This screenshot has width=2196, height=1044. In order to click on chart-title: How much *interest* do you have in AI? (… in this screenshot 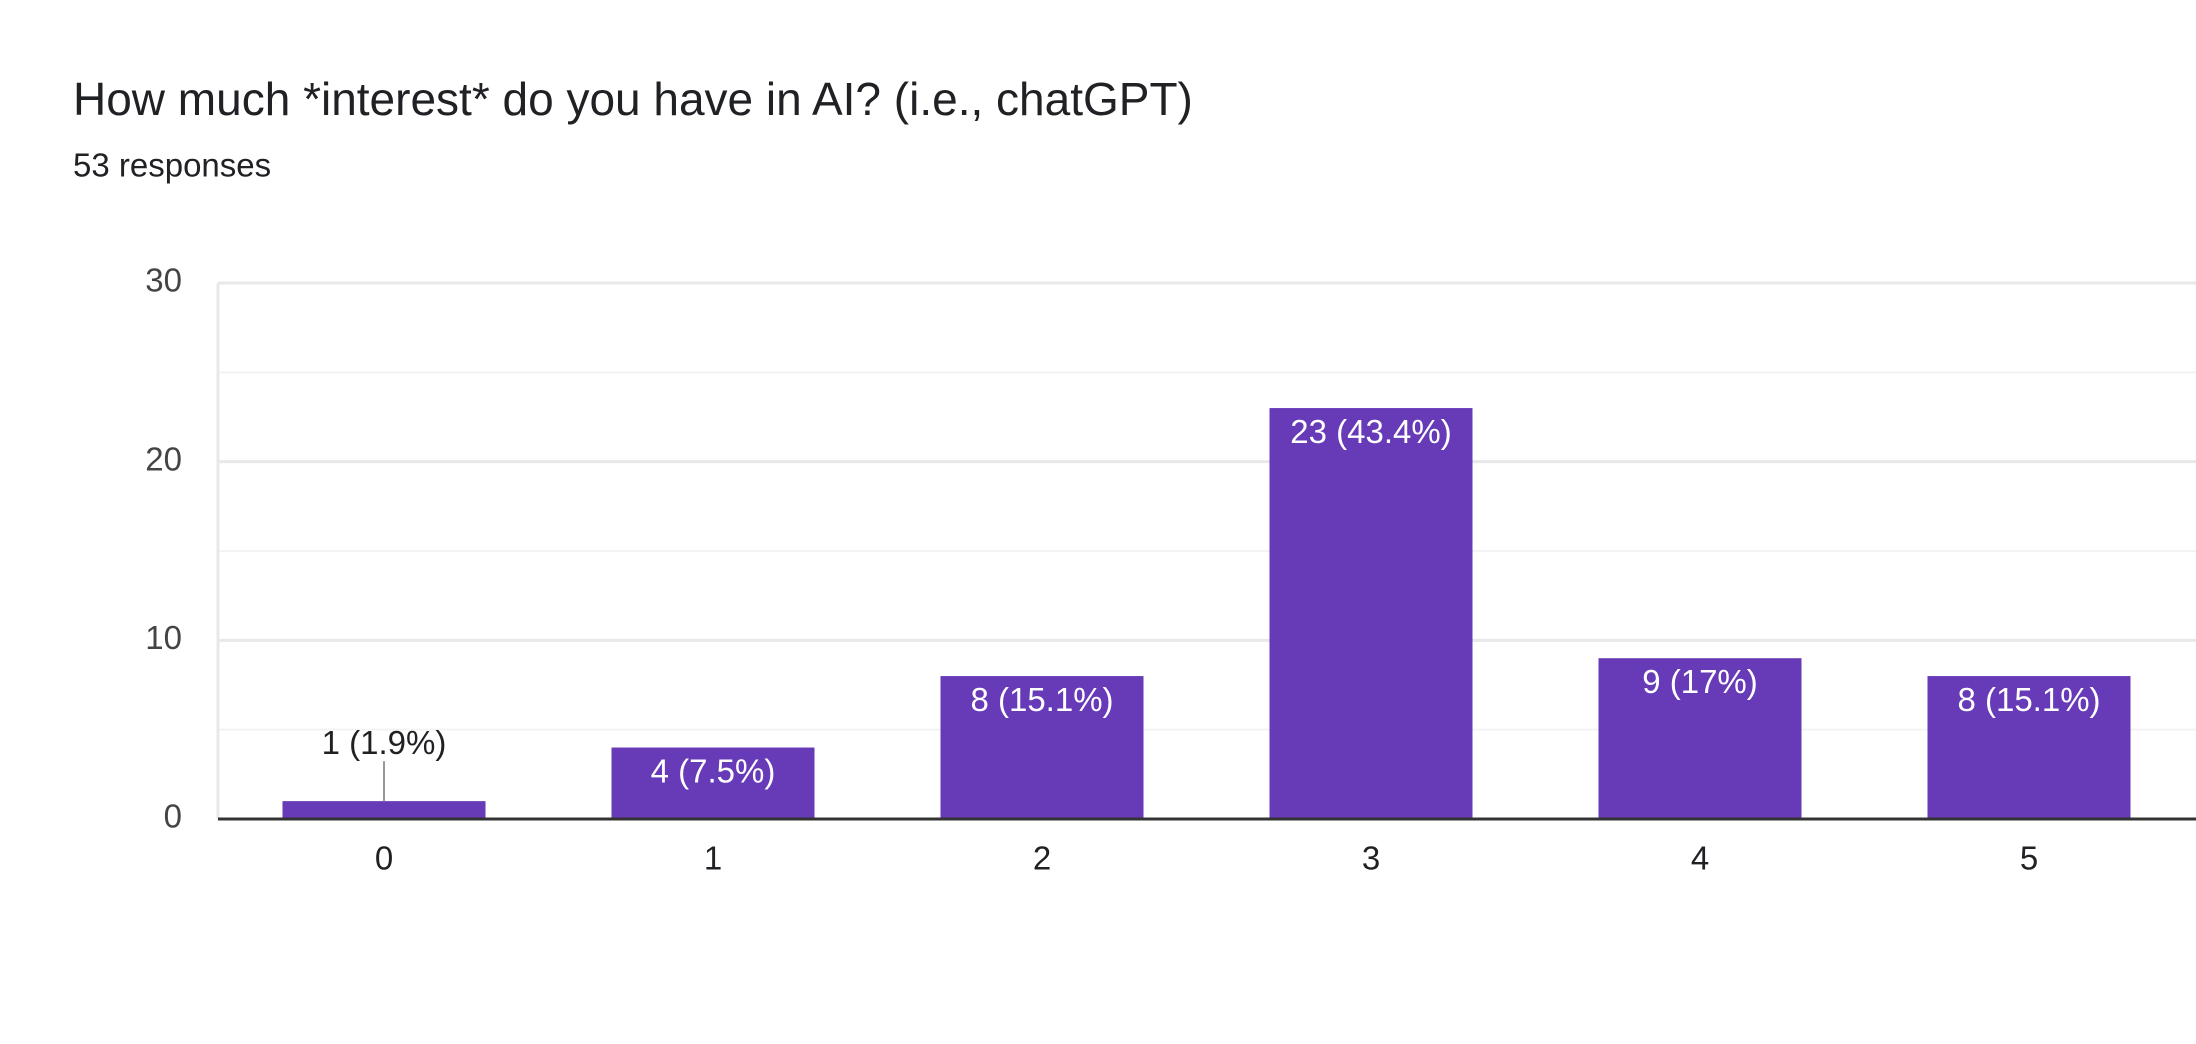, I will do `click(633, 99)`.